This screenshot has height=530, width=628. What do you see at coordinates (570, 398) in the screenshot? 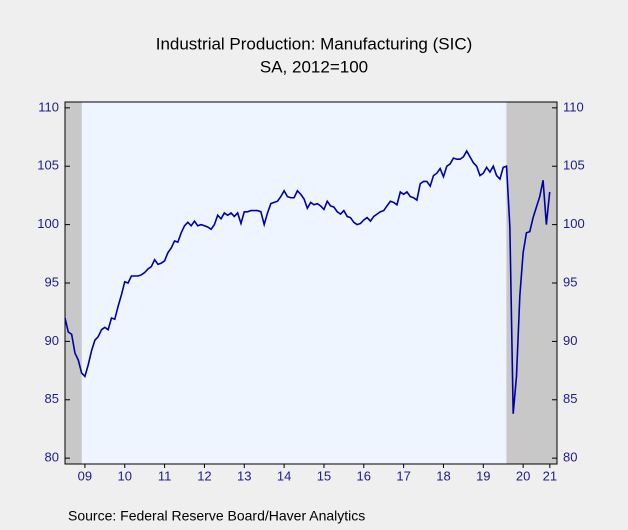
I see `y2-tick-label: 85` at bounding box center [570, 398].